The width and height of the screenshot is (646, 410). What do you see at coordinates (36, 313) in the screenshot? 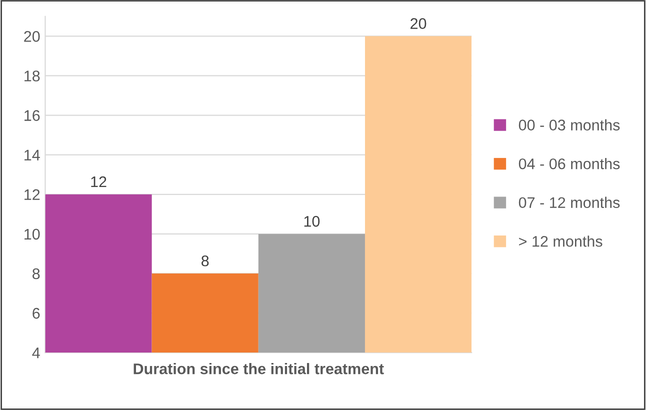
I see `y-tick-label: 6` at bounding box center [36, 313].